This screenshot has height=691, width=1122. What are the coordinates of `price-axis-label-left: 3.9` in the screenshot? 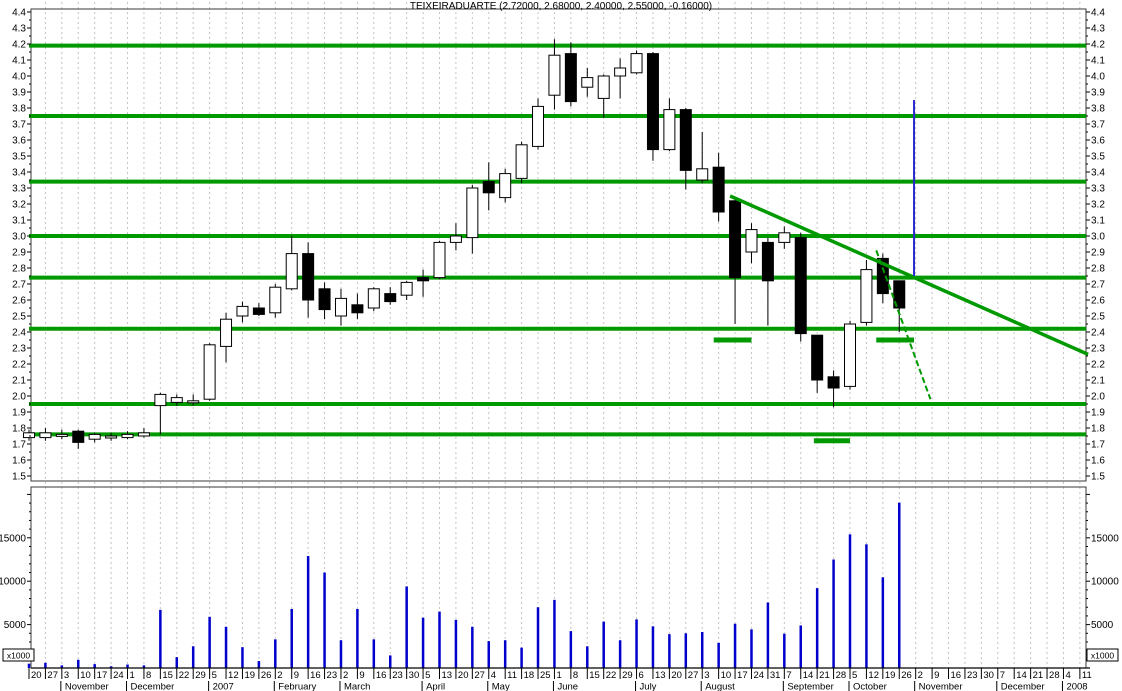 It's located at (19, 93).